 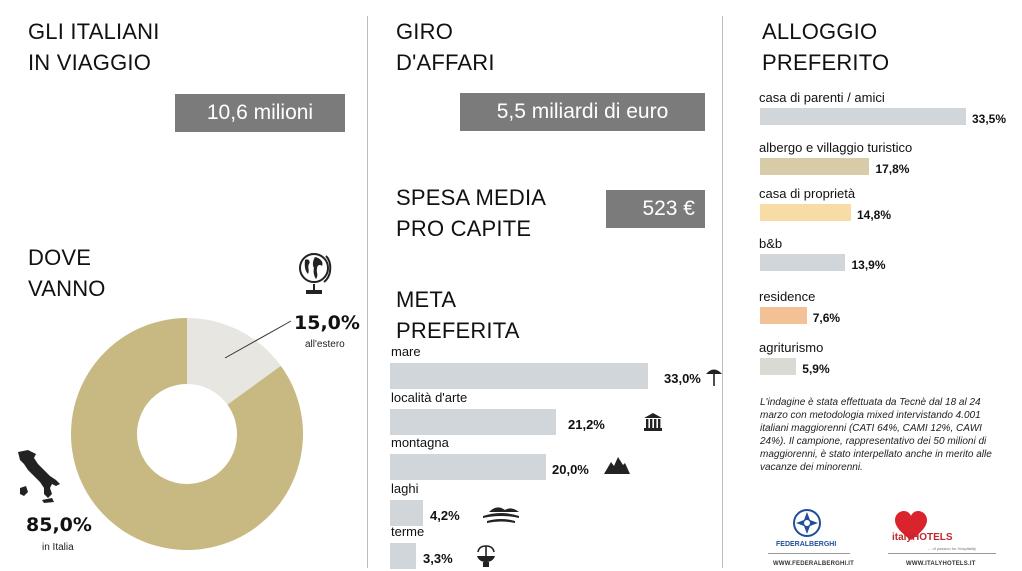 I want to click on destination-donut-chart, so click(x=187, y=434).